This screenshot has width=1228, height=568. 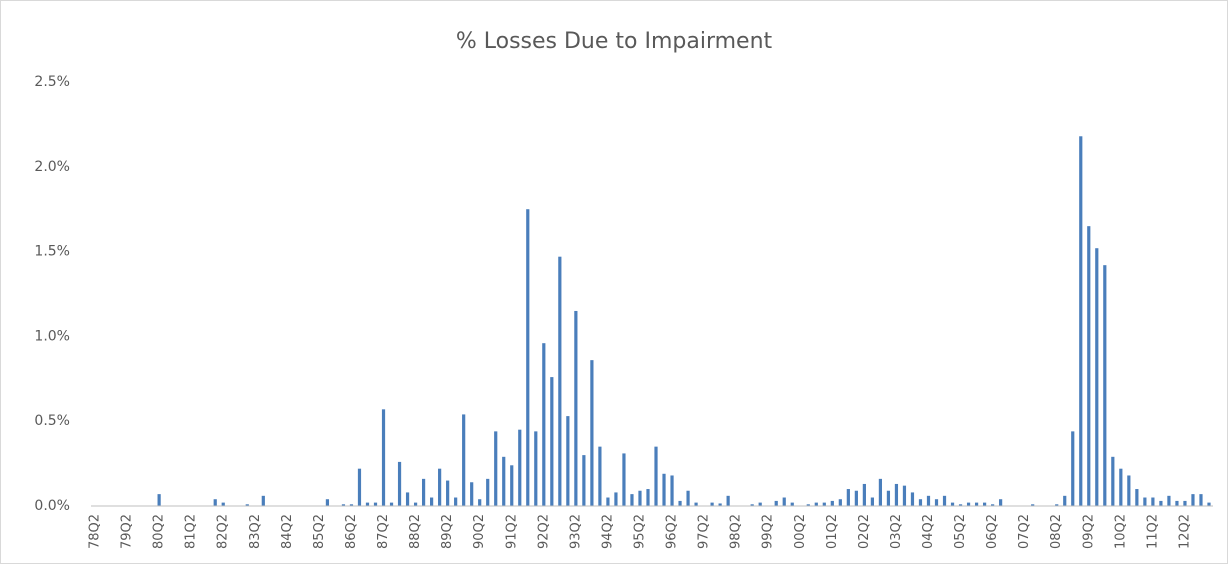 I want to click on x-tick-label: 93Q2, so click(x=575, y=531).